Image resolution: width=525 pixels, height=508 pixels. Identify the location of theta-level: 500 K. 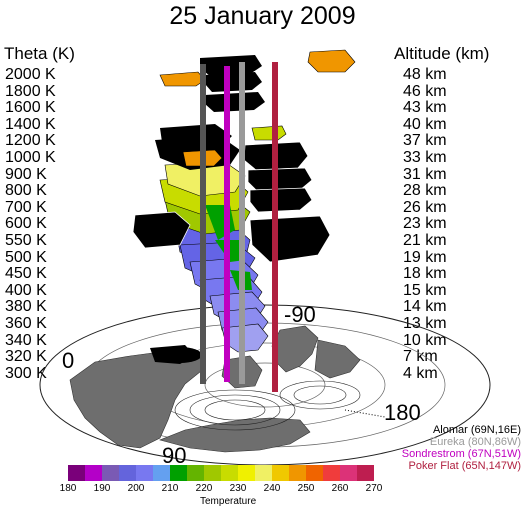
(26, 257).